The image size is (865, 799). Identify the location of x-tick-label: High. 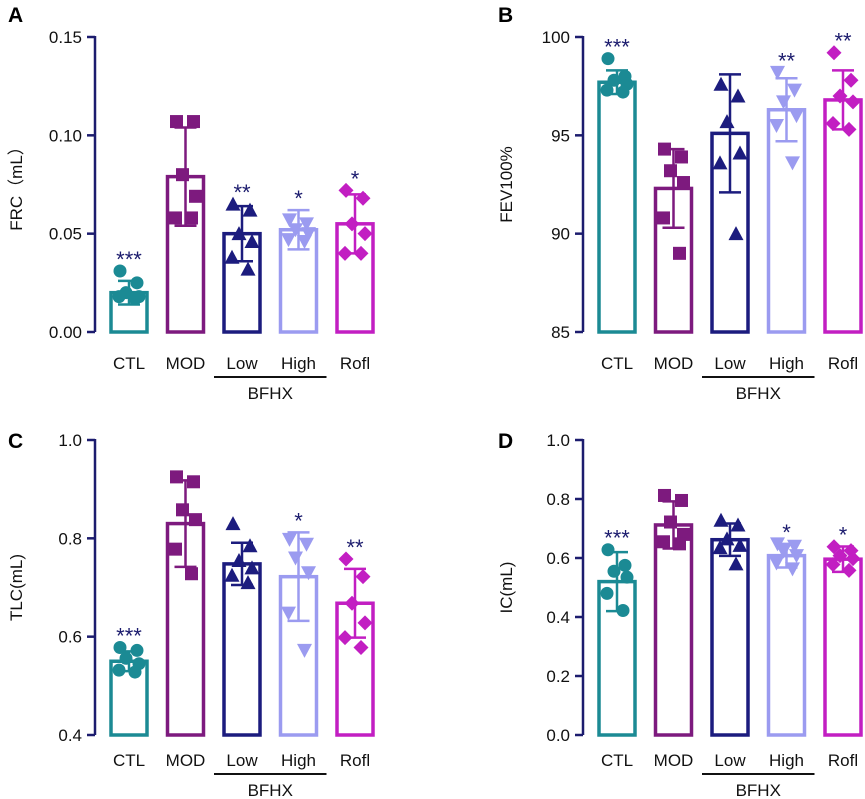
(786, 760).